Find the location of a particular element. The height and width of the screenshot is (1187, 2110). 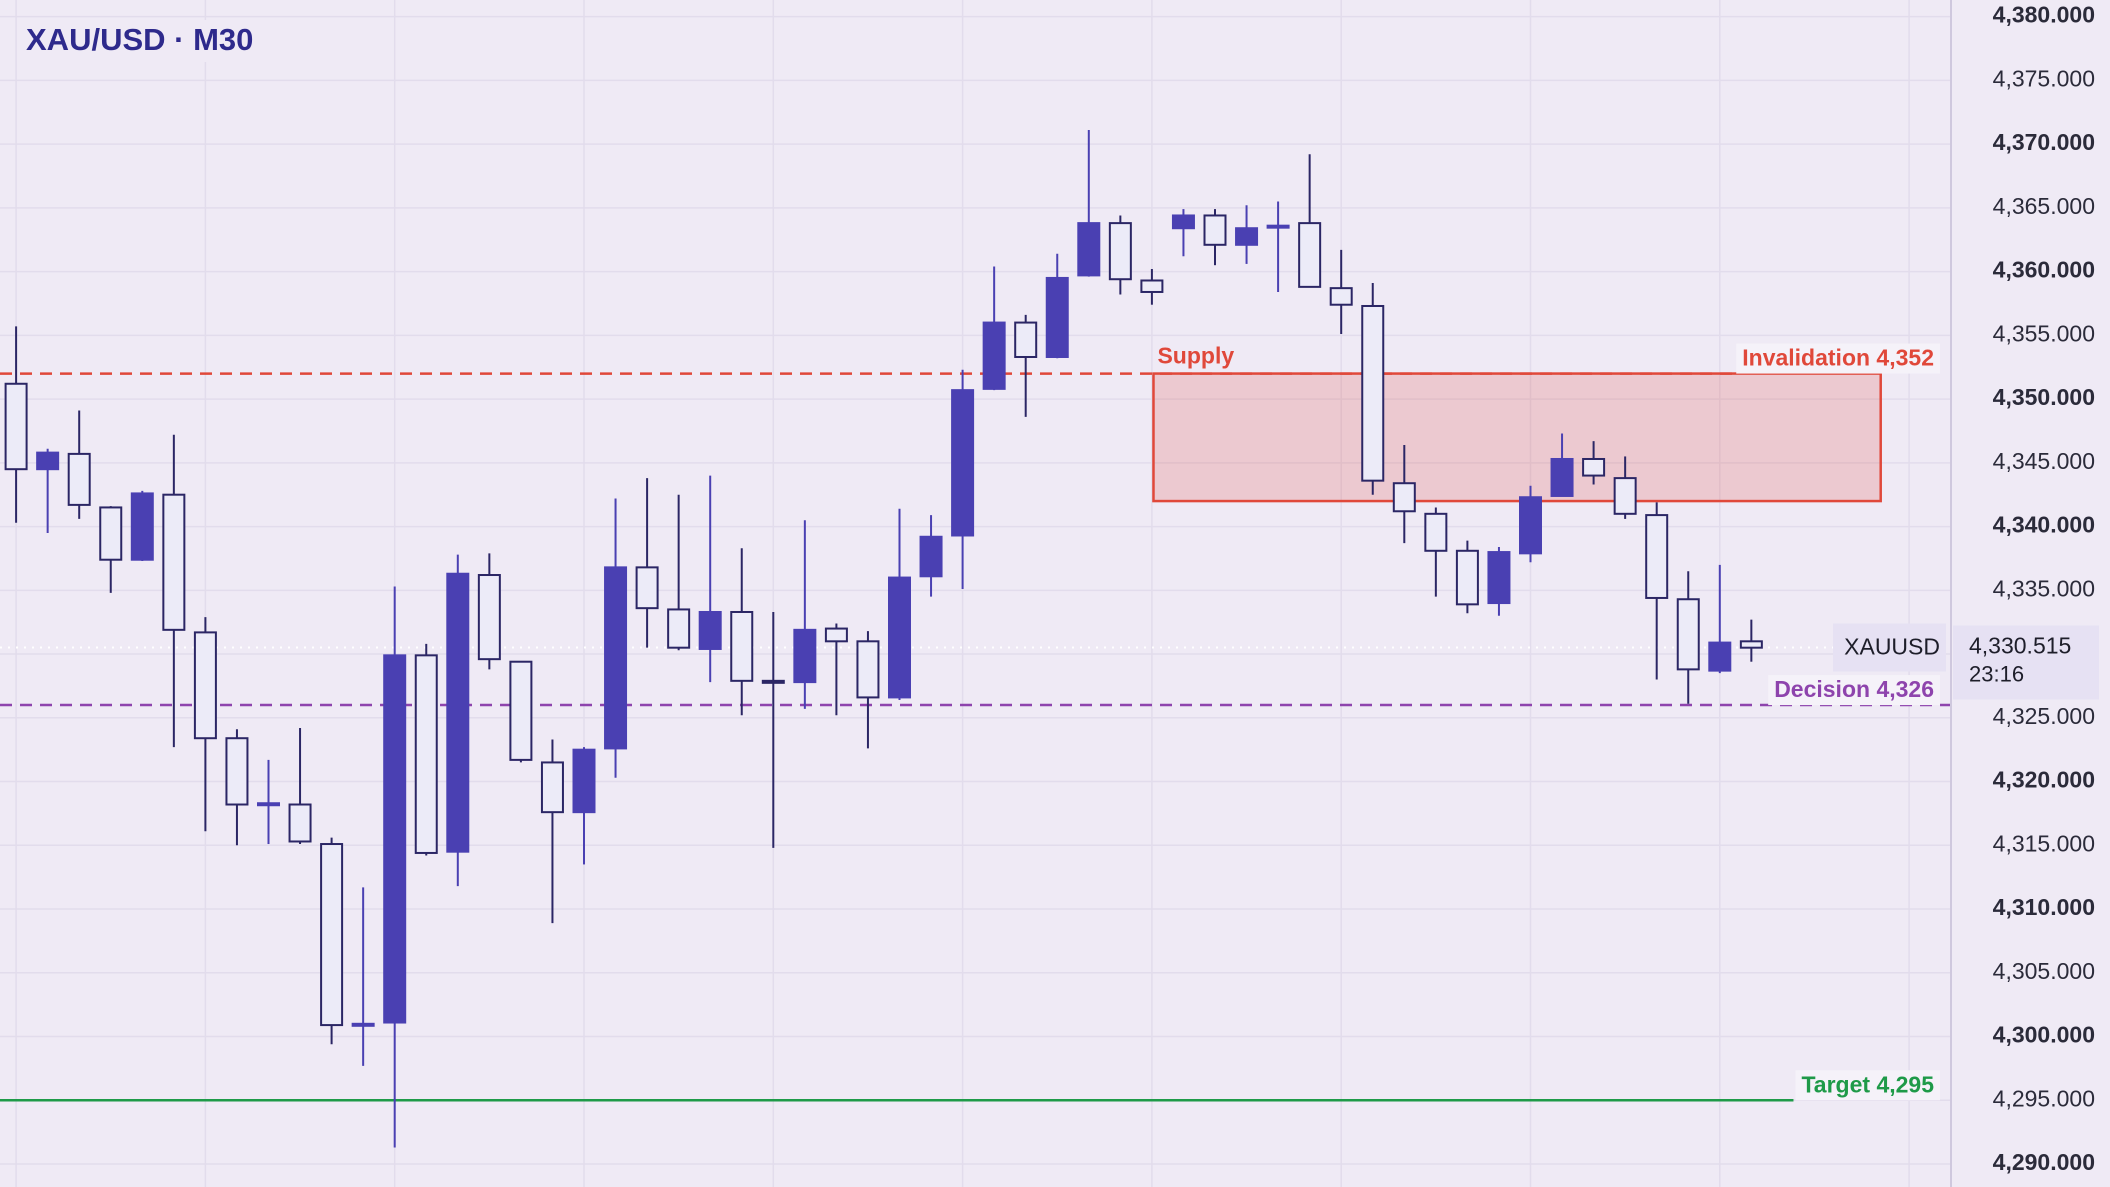

y-tick-label: 4,355.000 is located at coordinates (2044, 333).